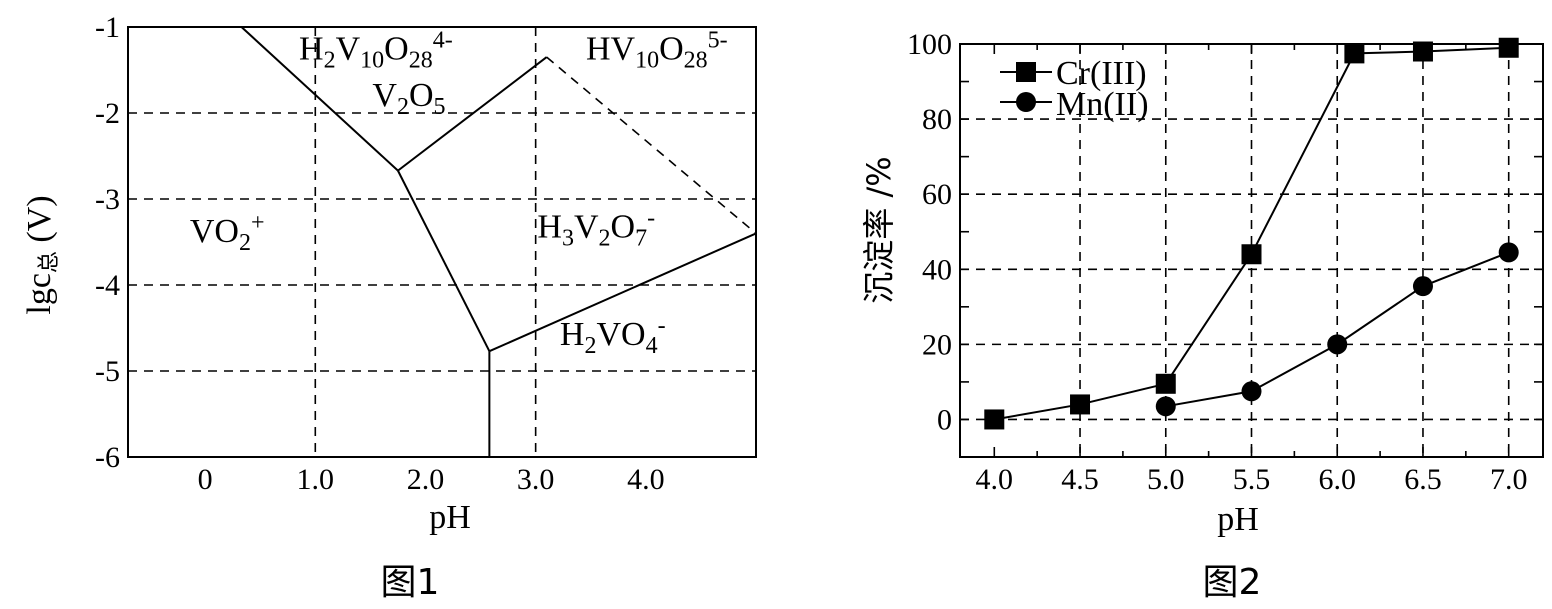 The height and width of the screenshot is (609, 1552). Describe the element at coordinates (107, 199) in the screenshot. I see `chart-1-y-tick-label: -3` at that location.